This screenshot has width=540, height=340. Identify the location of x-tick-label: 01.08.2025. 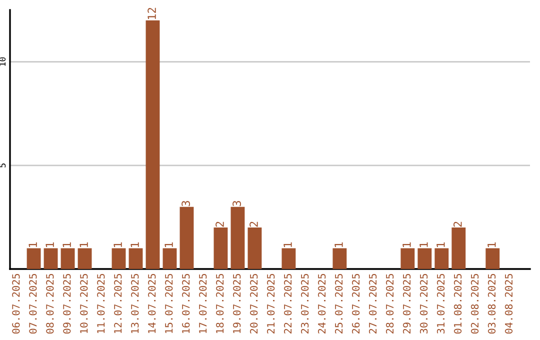
(458, 304).